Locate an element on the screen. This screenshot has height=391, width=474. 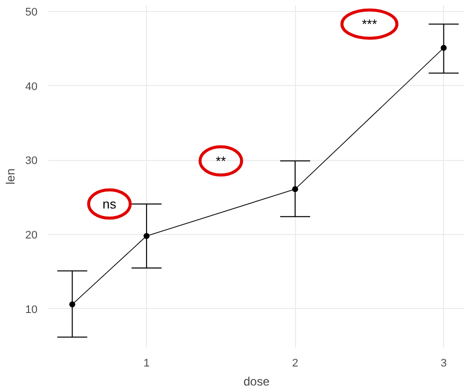
x-tick-label: 2 is located at coordinates (295, 364).